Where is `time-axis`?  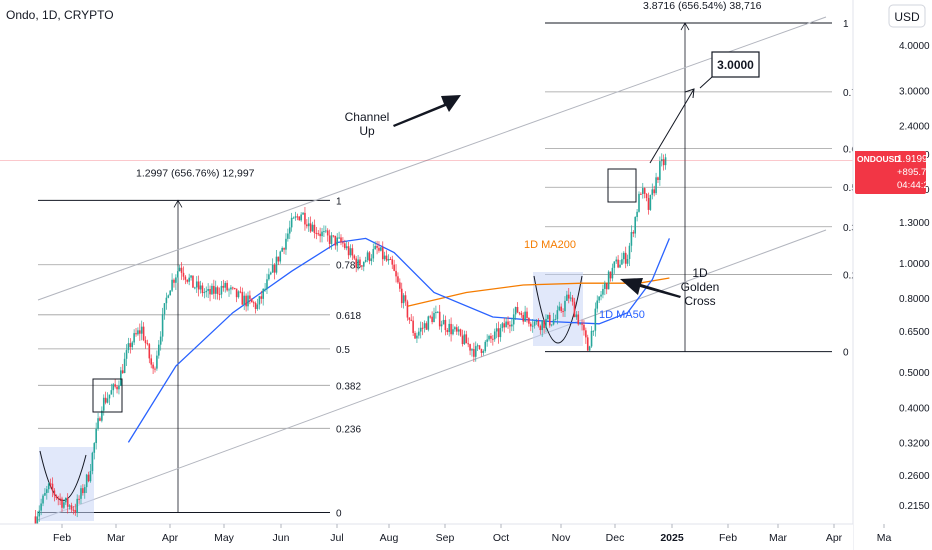
time-axis is located at coordinates (426, 537).